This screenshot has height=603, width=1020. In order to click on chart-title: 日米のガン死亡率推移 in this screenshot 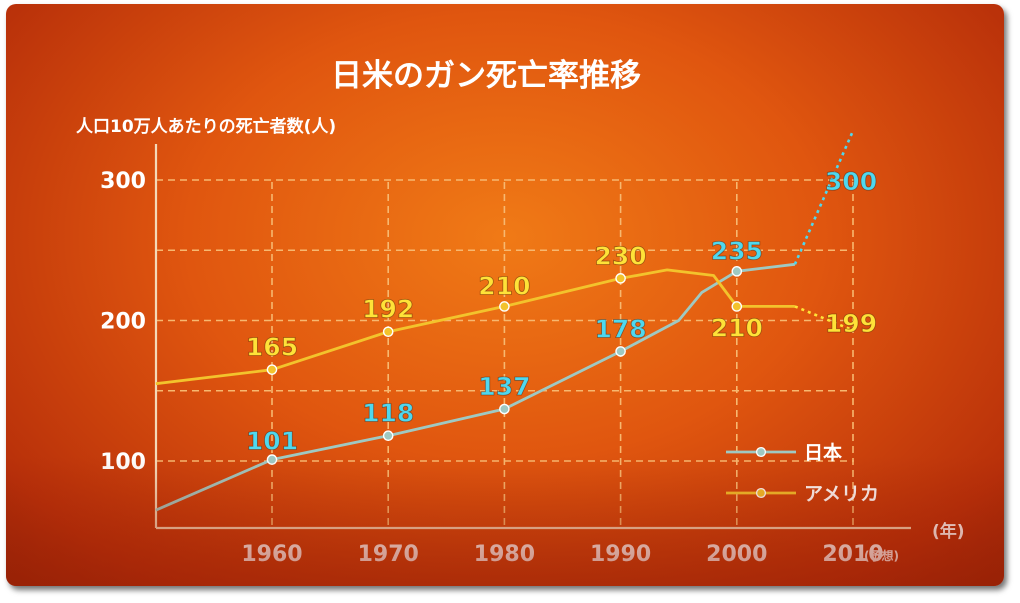, I will do `click(486, 76)`.